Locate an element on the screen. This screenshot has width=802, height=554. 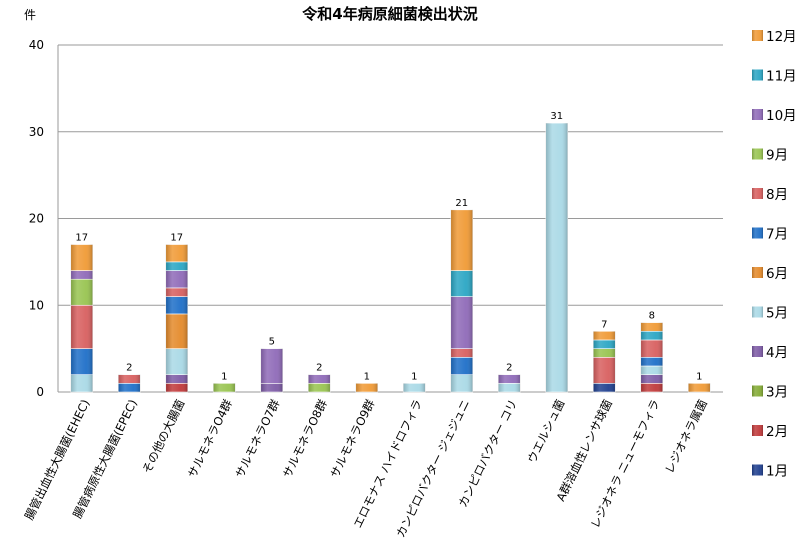
legend-item: 2月 is located at coordinates (770, 432).